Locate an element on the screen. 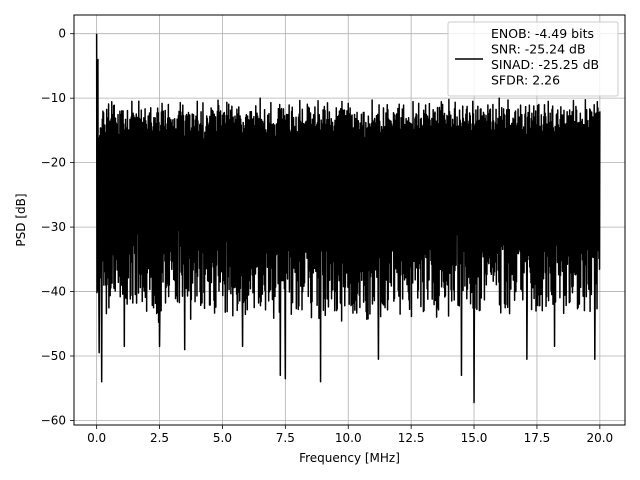 This screenshot has height=480, width=640. legend-line: SFDR: 2.26 is located at coordinates (525, 80).